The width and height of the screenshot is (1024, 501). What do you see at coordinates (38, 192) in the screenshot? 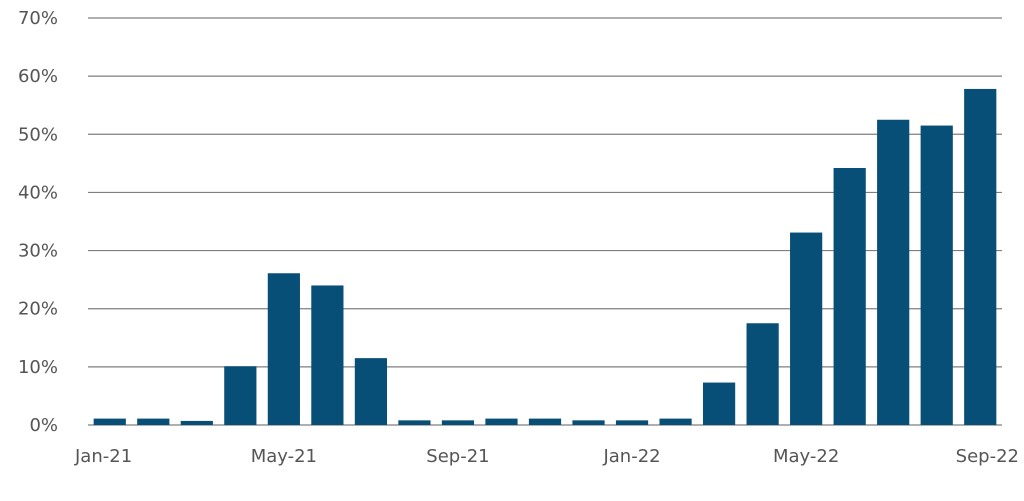
I see `y-tick-label: 40%` at bounding box center [38, 192].